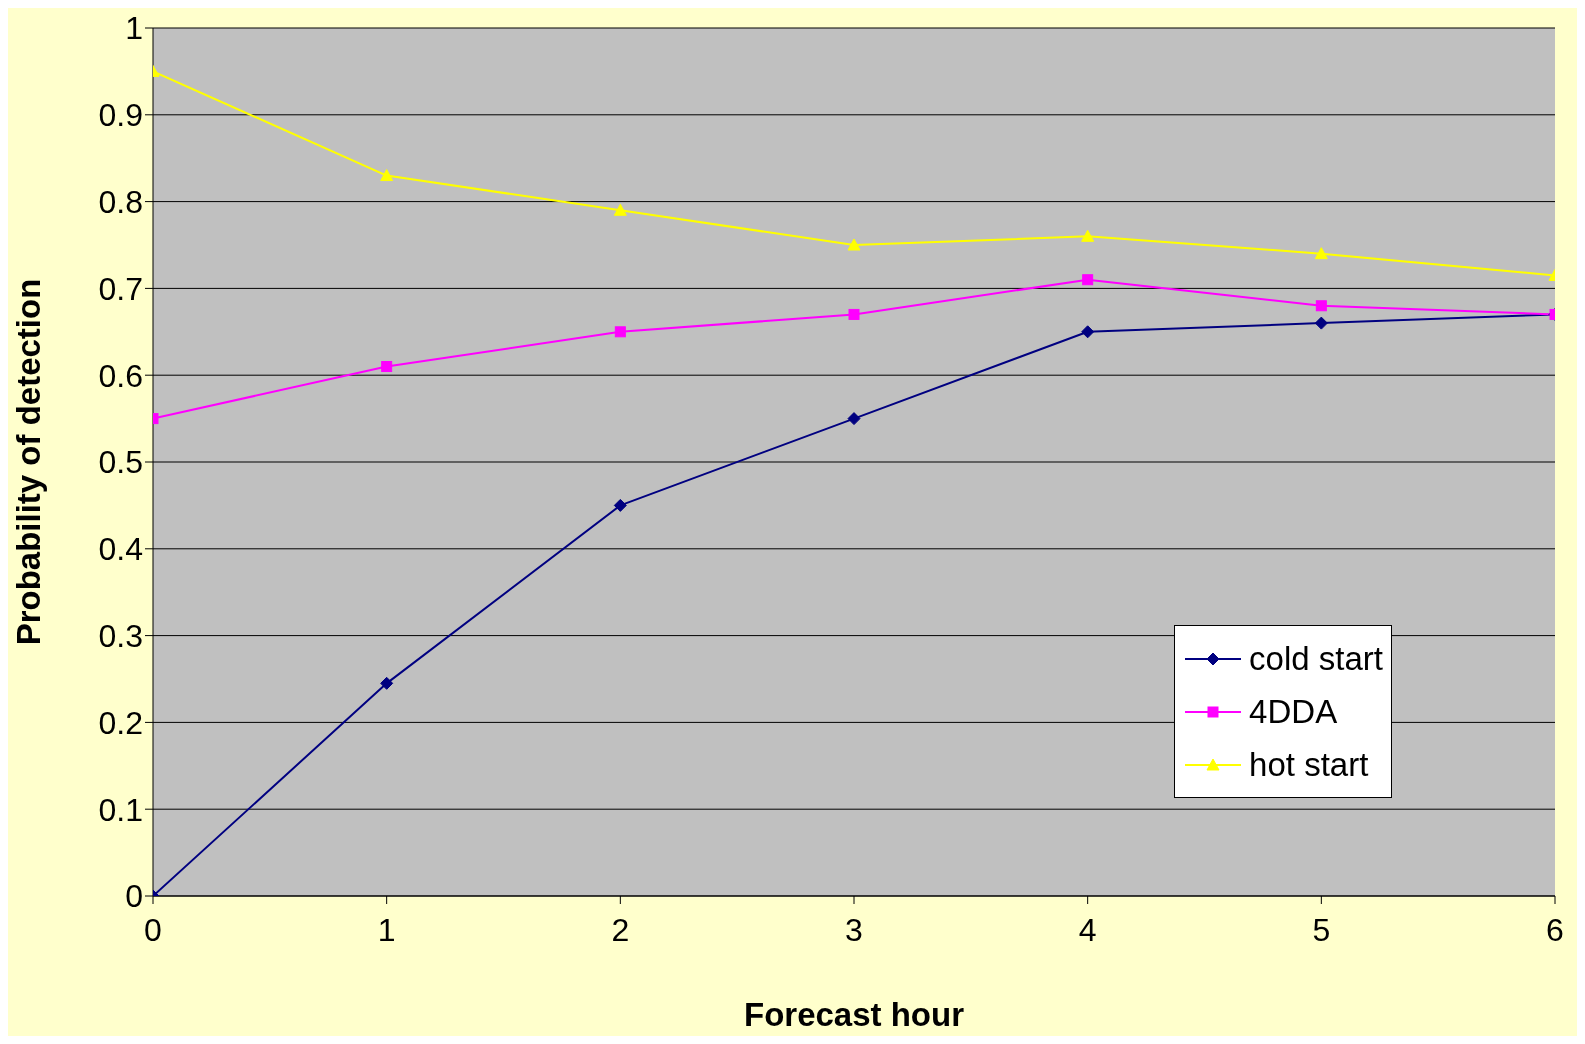  Describe the element at coordinates (134, 896) in the screenshot. I see `y-tick-label: 0` at that location.